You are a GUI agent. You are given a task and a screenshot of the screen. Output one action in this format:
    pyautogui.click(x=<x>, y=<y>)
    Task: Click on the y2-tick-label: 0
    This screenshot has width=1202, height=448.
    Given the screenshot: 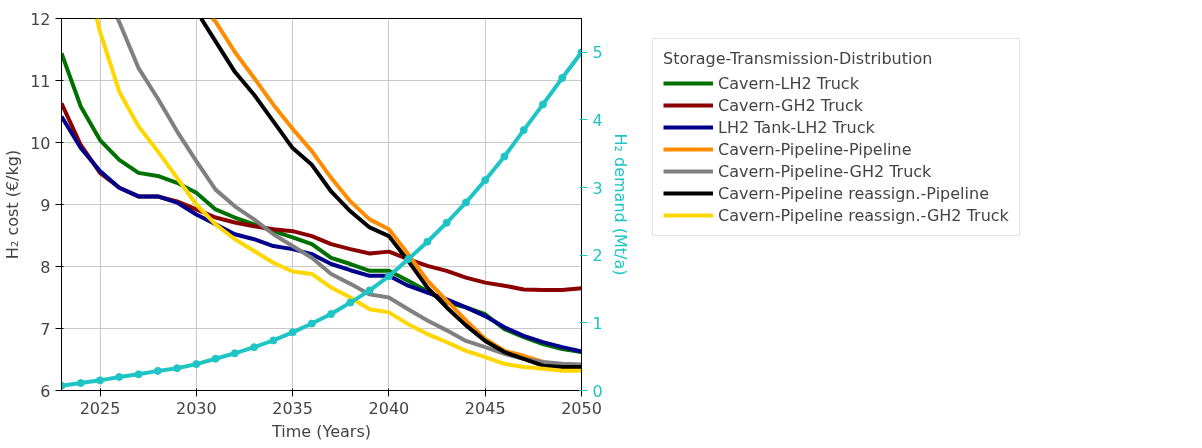 What is the action you would take?
    pyautogui.click(x=597, y=391)
    